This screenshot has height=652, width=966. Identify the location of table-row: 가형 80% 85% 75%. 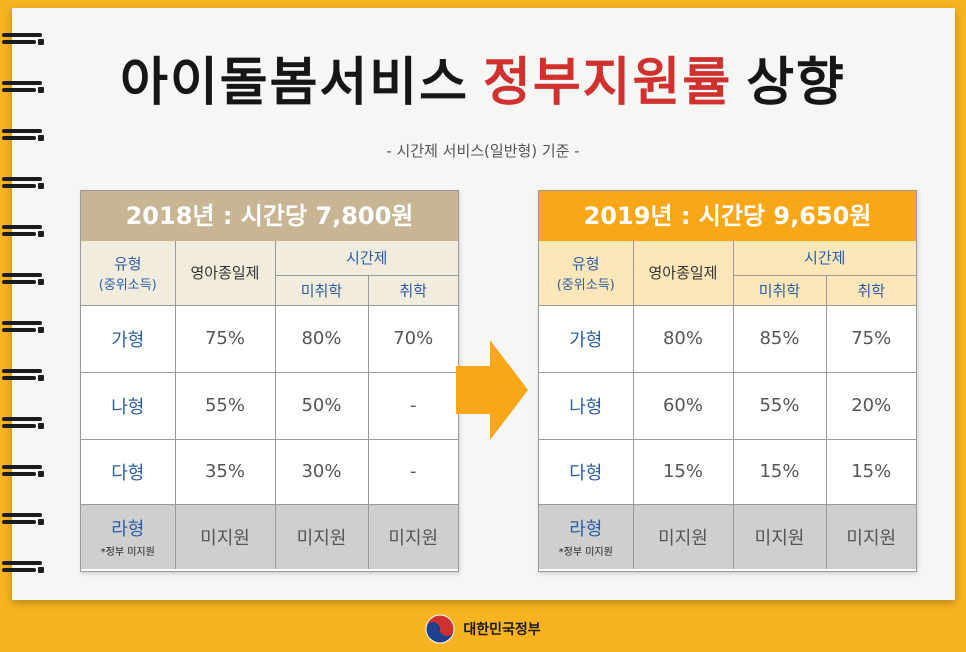
(727, 338).